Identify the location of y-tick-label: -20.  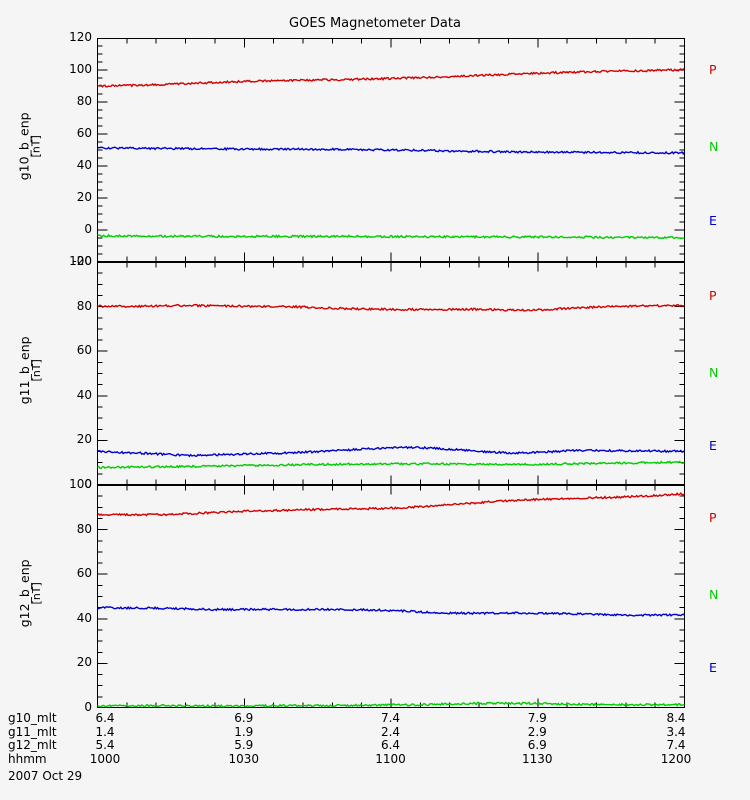
(82, 261).